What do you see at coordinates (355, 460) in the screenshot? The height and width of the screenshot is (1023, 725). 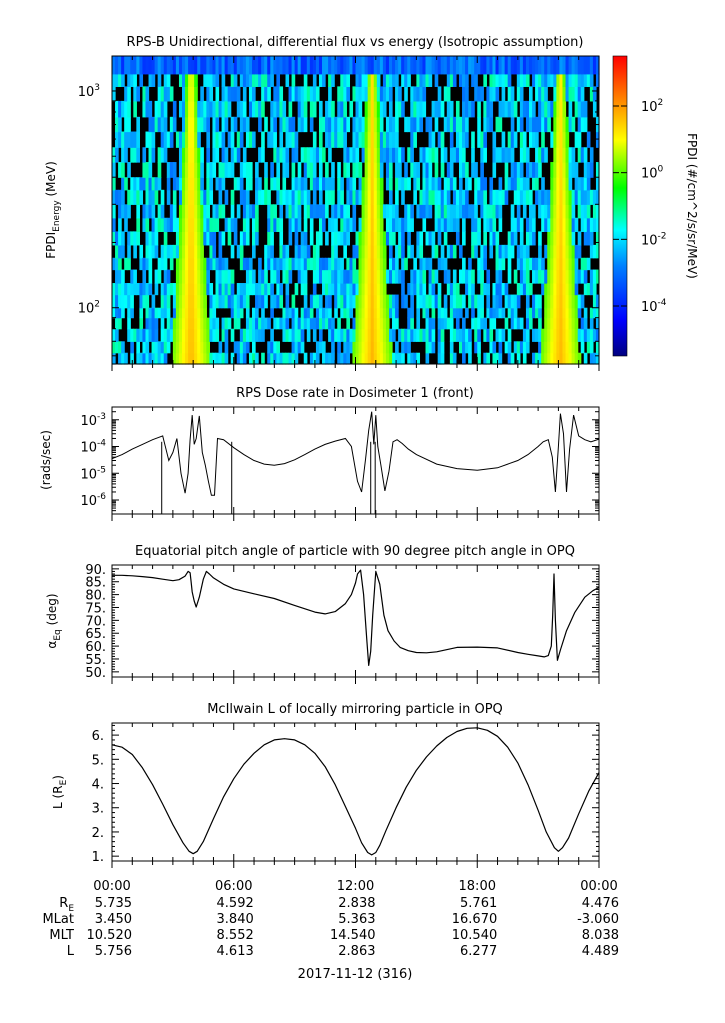 I see `dose-frame` at bounding box center [355, 460].